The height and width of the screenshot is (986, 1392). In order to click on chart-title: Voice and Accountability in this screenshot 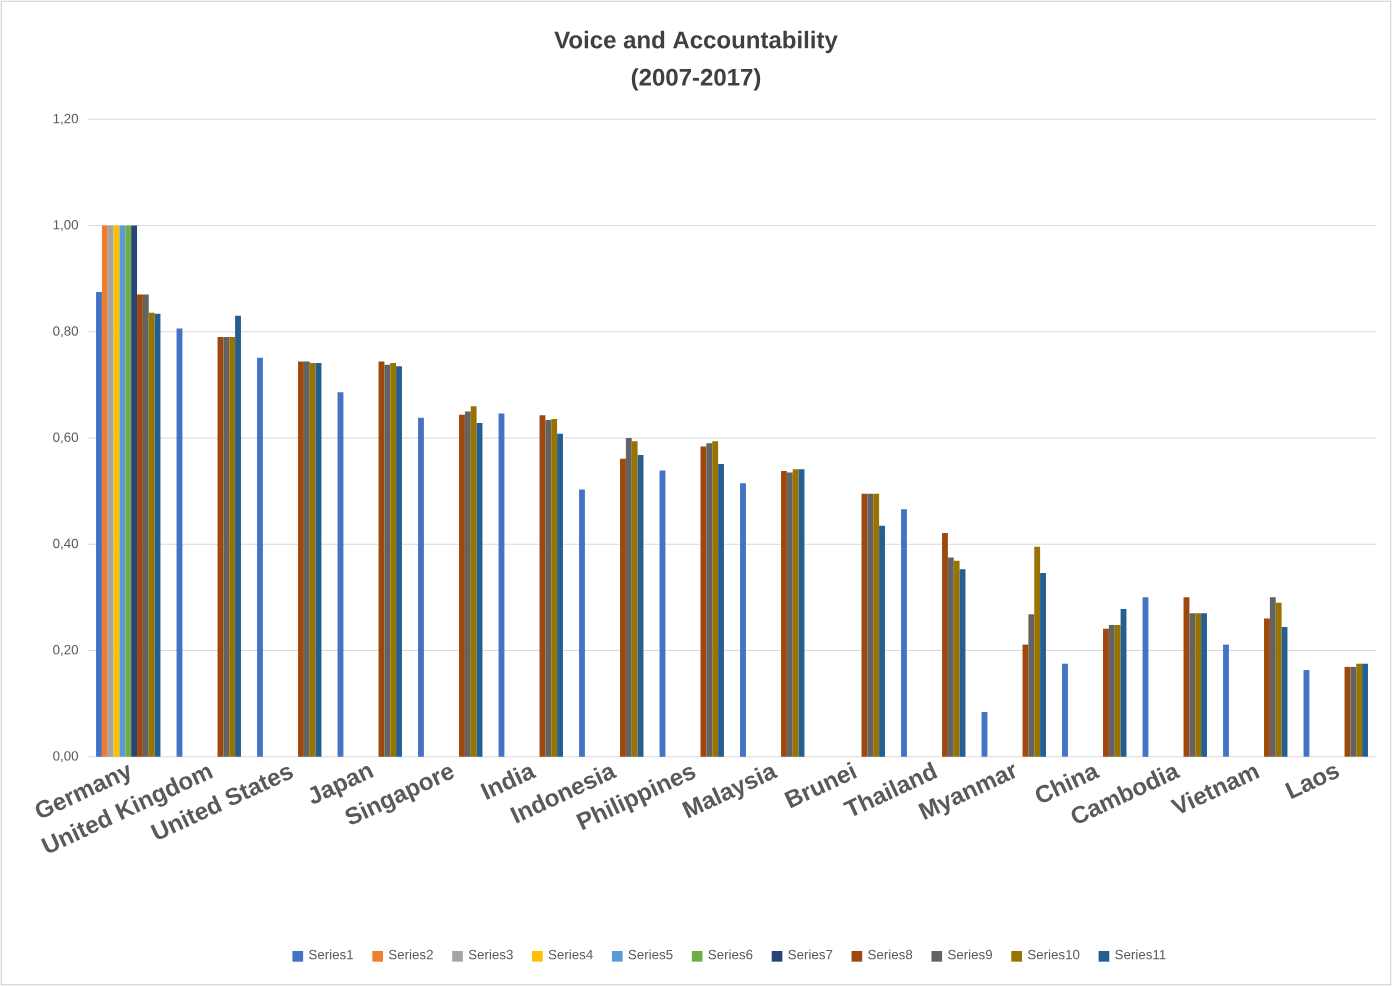, I will do `click(696, 42)`.